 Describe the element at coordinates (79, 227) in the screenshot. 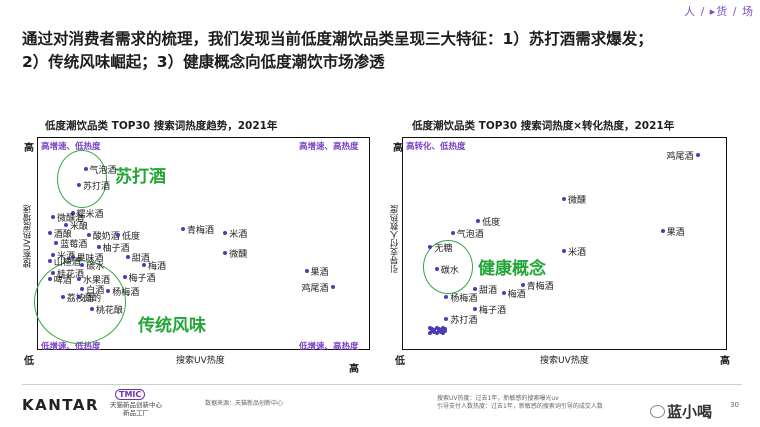

I see `data-point-label: 米酿` at that location.